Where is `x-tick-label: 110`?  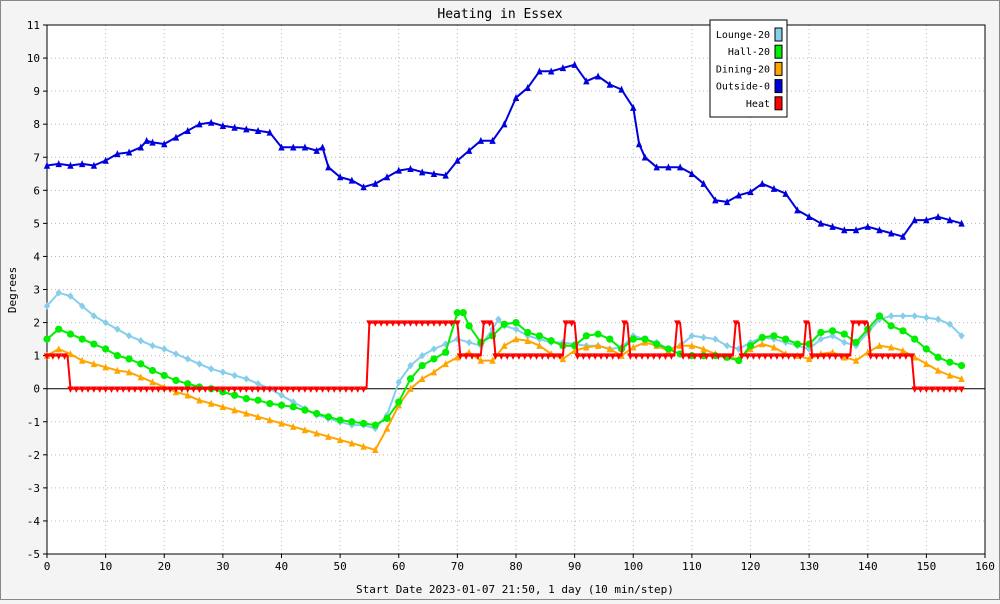 x-tick-label: 110 is located at coordinates (692, 566).